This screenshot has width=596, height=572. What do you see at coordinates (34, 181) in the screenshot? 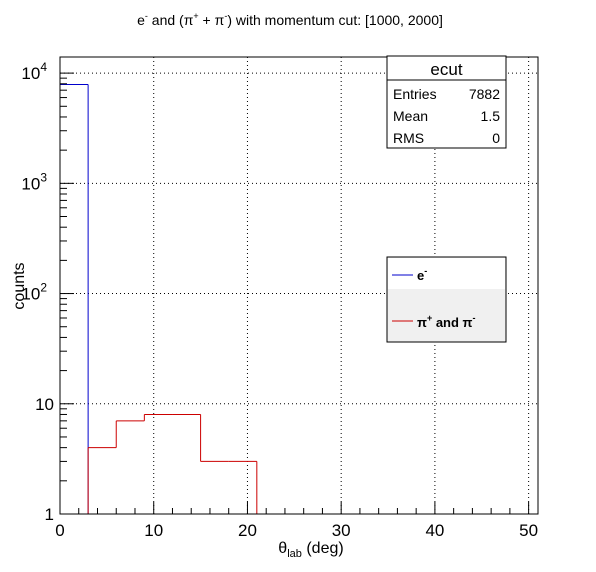
I see `y-tick-label: 10³` at bounding box center [34, 181].